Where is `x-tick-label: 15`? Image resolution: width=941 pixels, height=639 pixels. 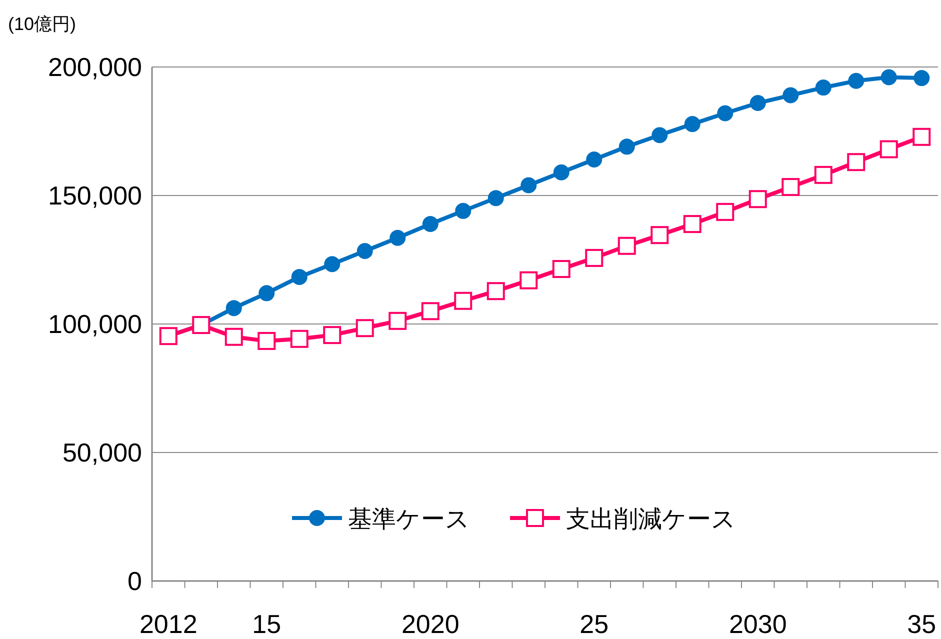
x-tick-label: 15 is located at coordinates (267, 624).